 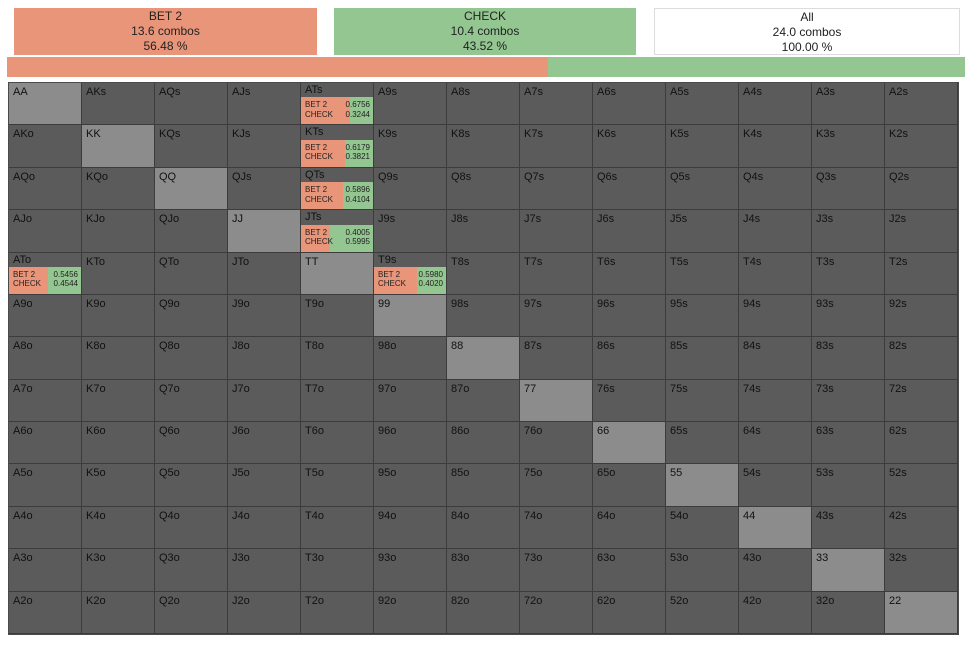 What do you see at coordinates (337, 528) in the screenshot?
I see `hand-cell-t4o: T4o` at bounding box center [337, 528].